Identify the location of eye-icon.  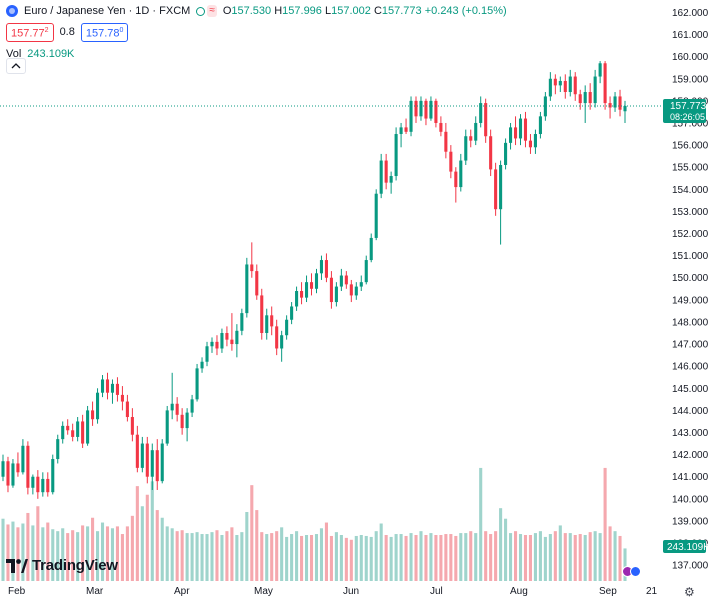
(201, 11).